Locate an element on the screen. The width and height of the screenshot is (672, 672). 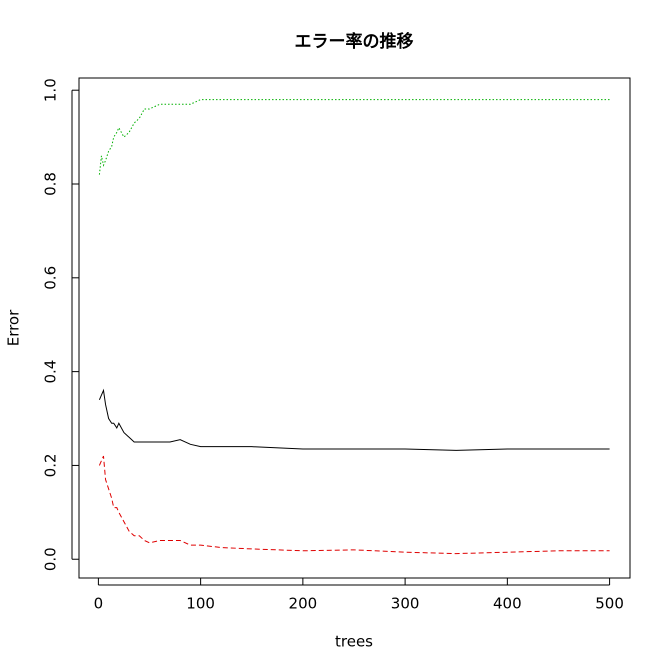
y-tick-label: 0.0 is located at coordinates (51, 559).